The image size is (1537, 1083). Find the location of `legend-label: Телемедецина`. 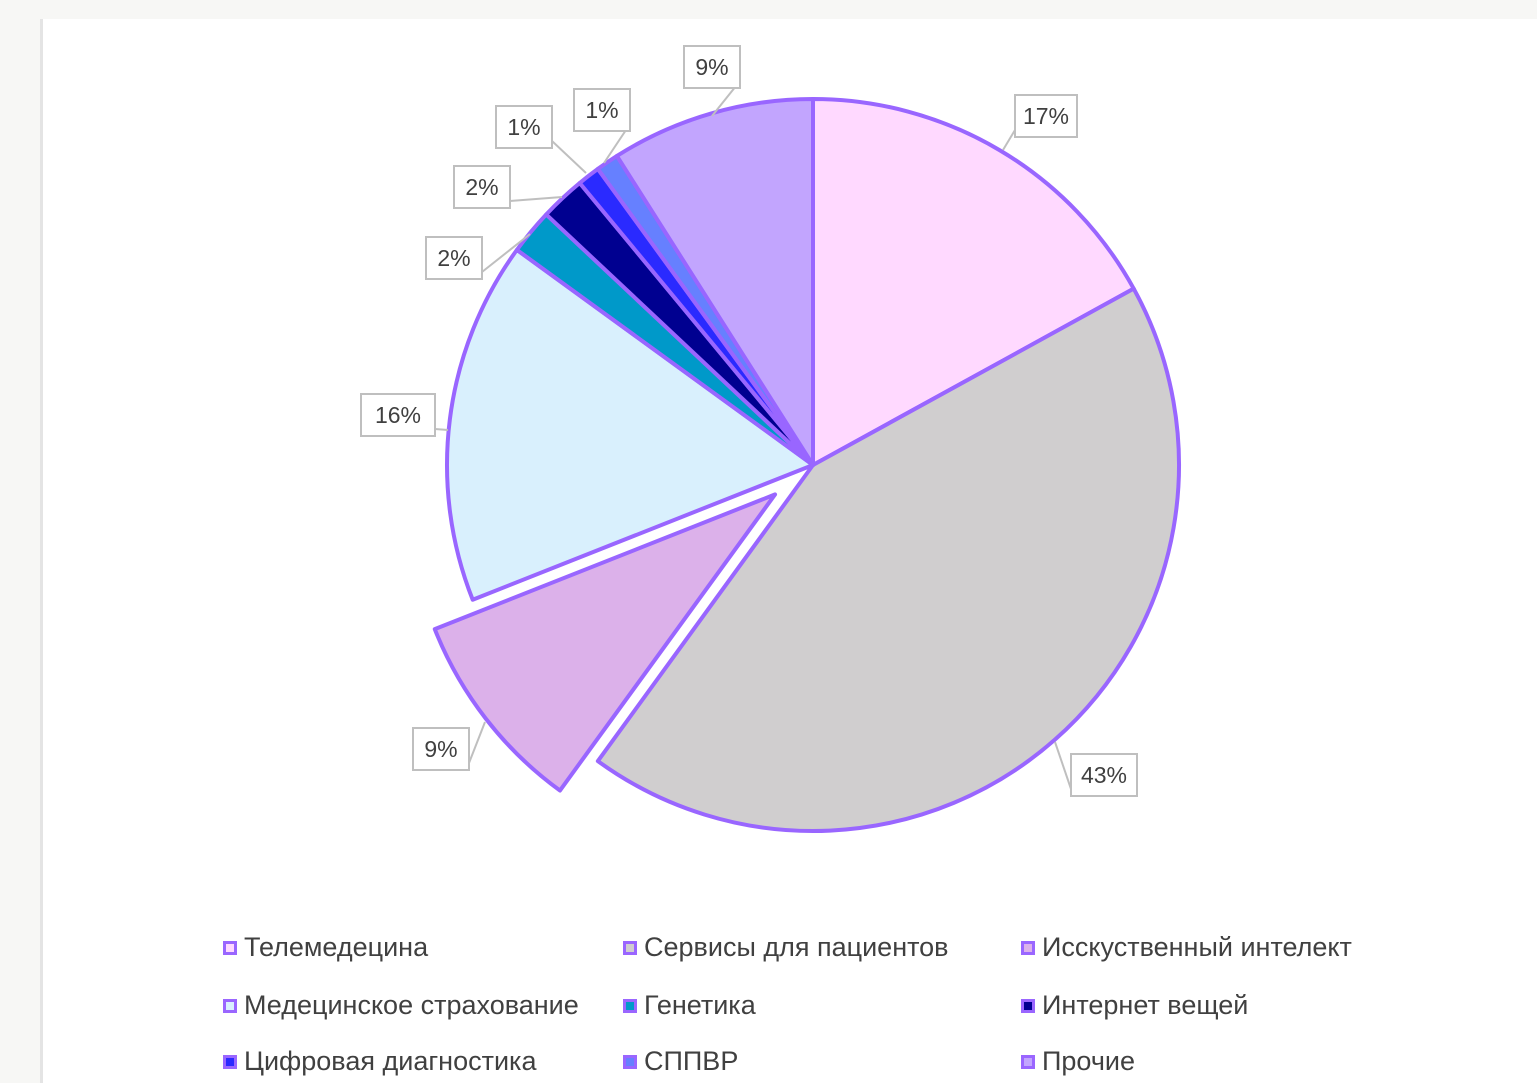

legend-label: Телемедецина is located at coordinates (336, 947).